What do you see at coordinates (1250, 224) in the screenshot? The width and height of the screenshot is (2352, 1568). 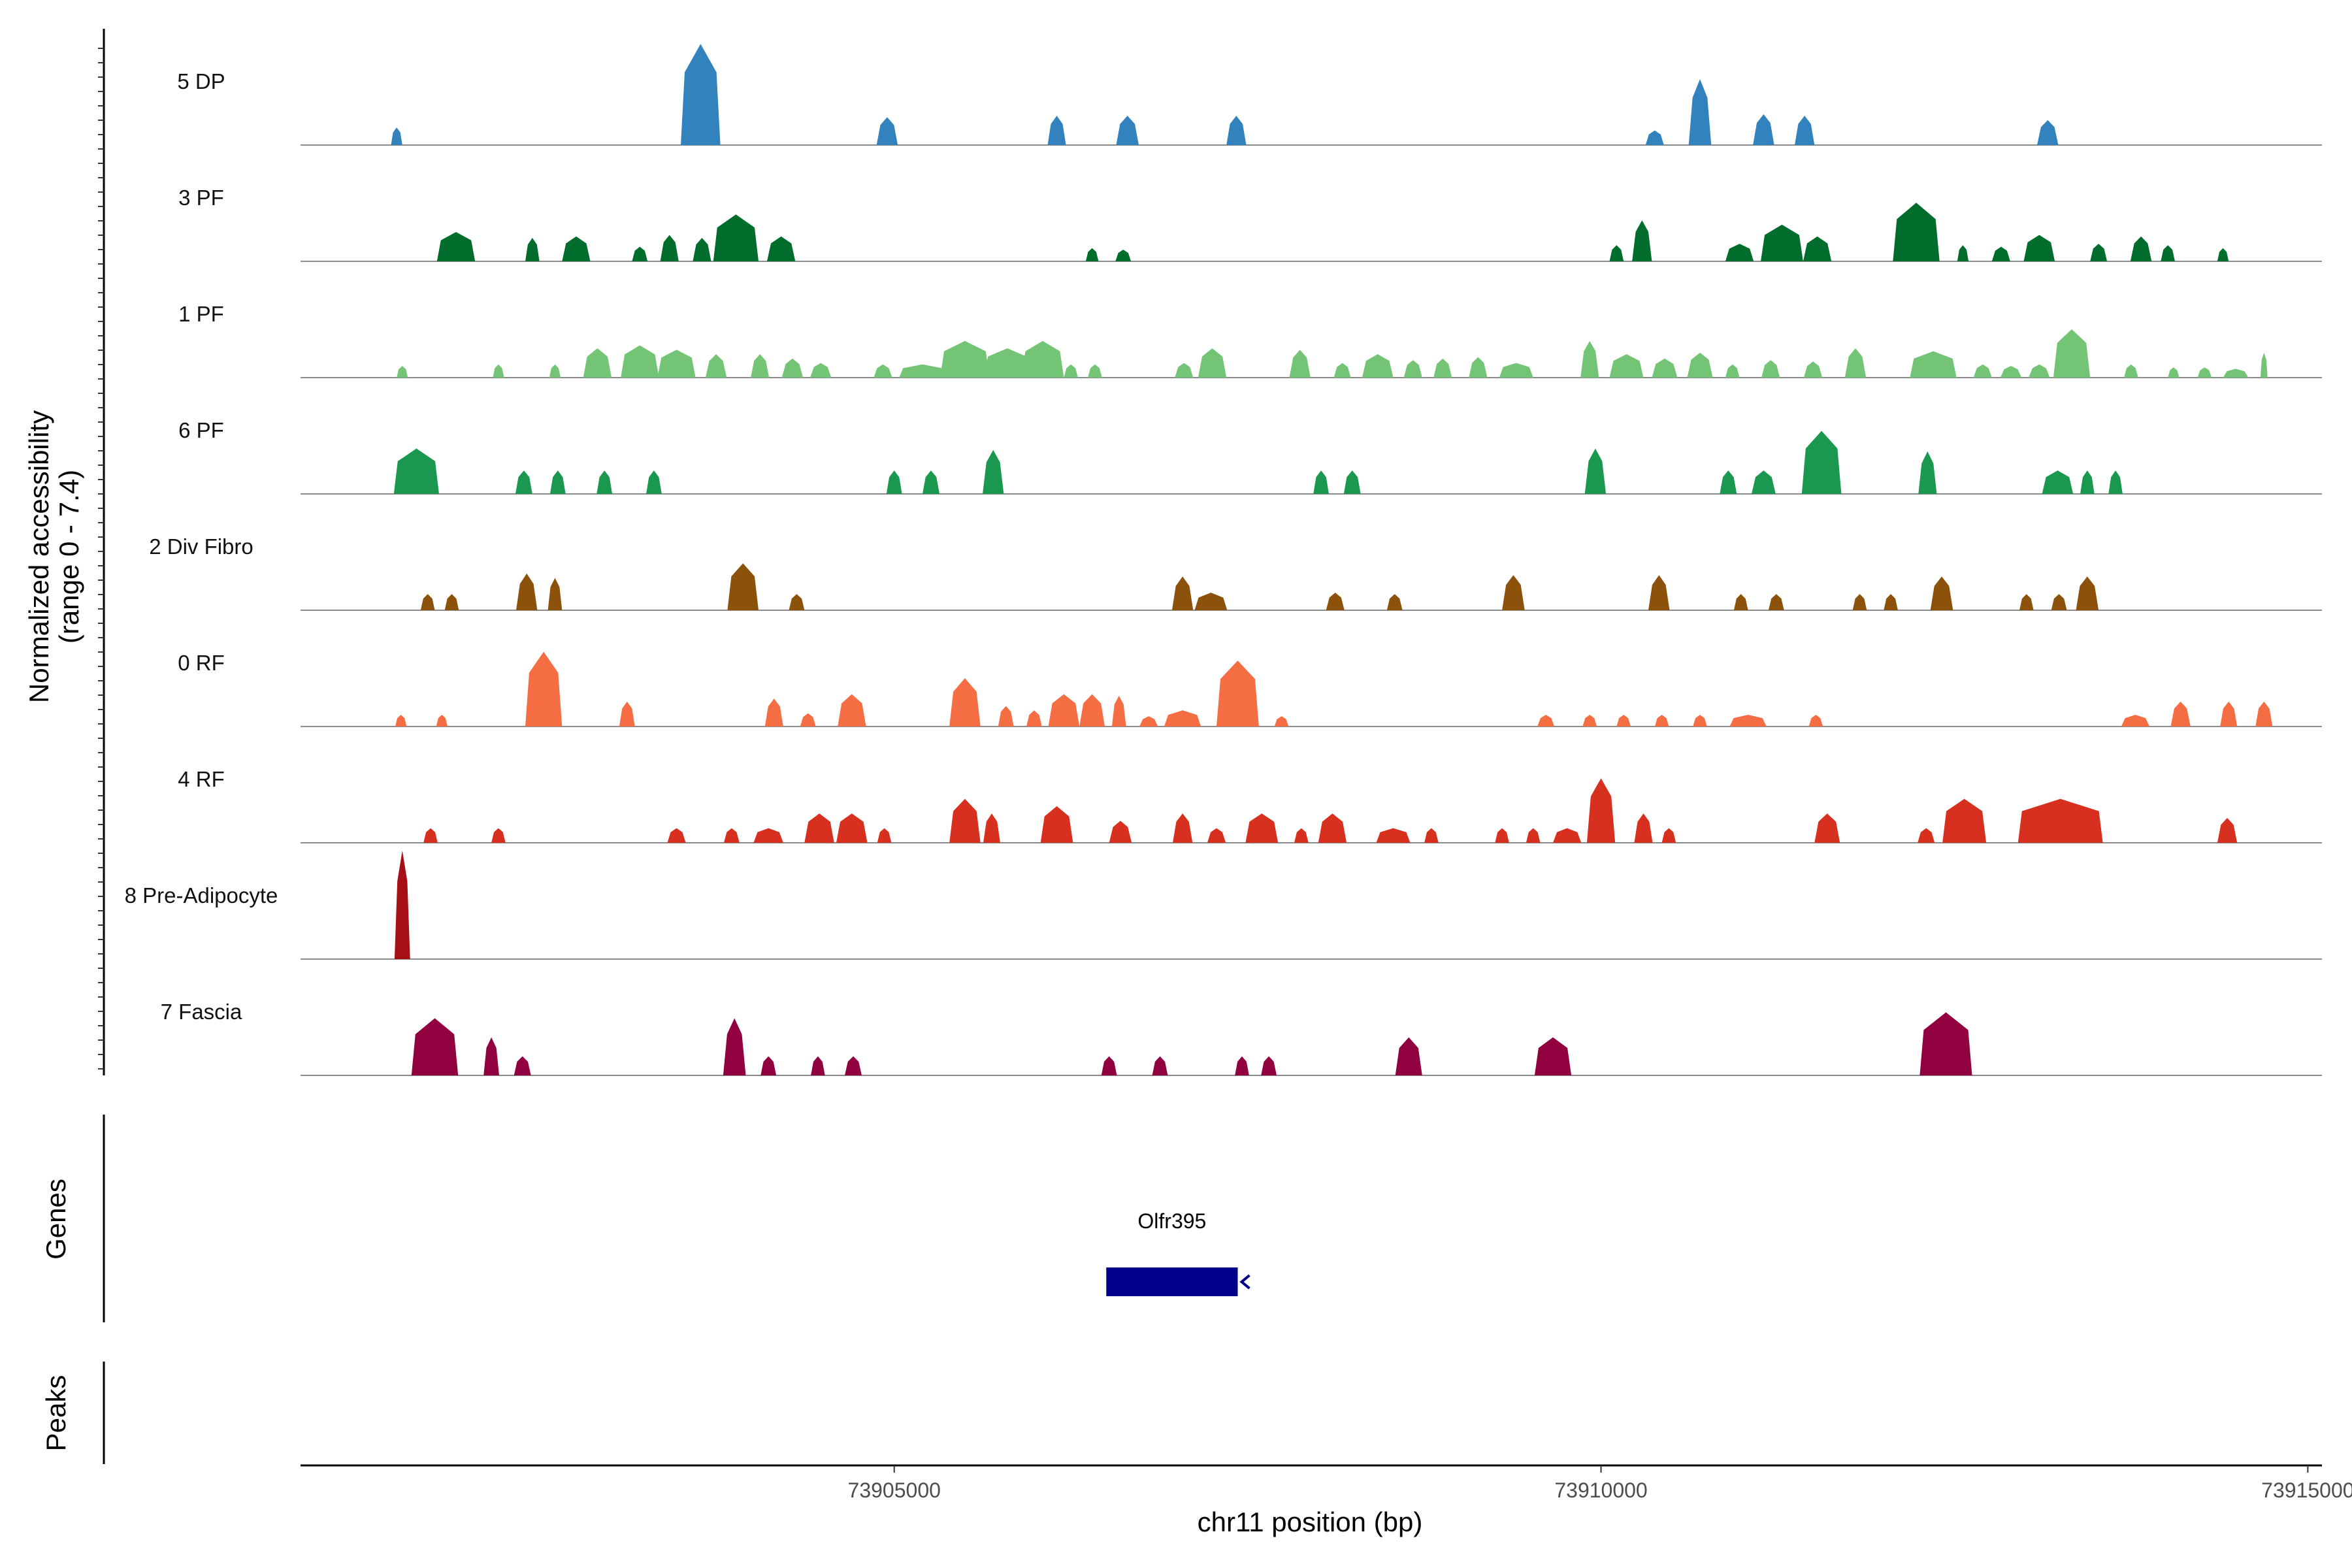 I see `track-3-pf: 3 PF` at bounding box center [1250, 224].